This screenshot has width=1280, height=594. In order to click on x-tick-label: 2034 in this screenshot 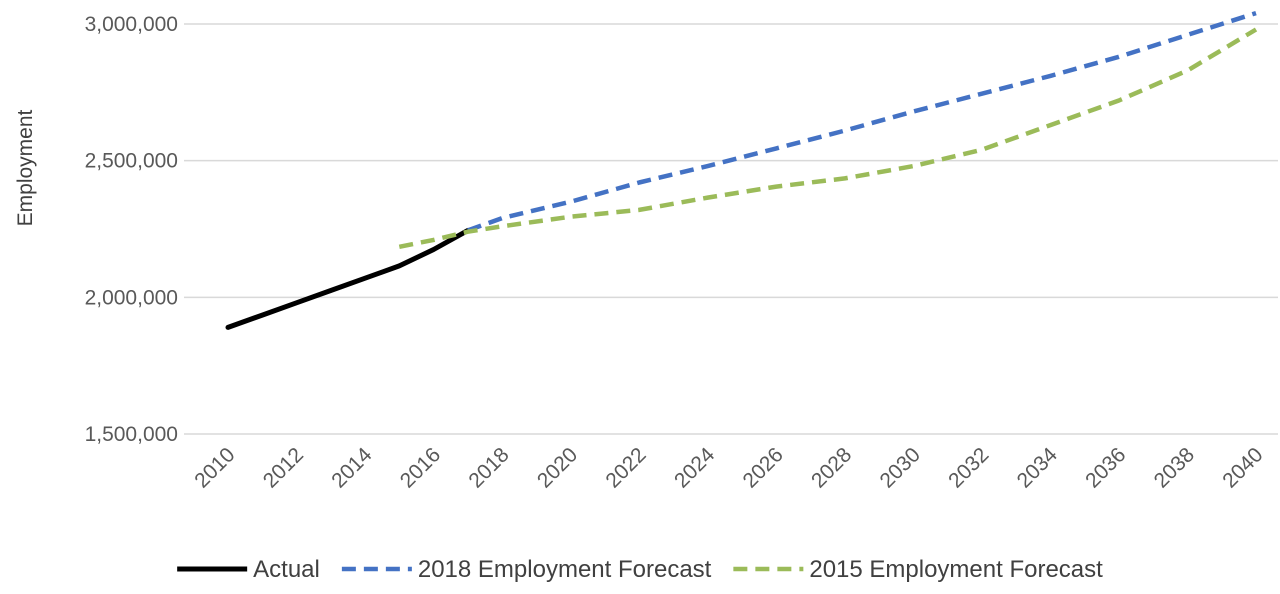, I will do `click(1038, 468)`.